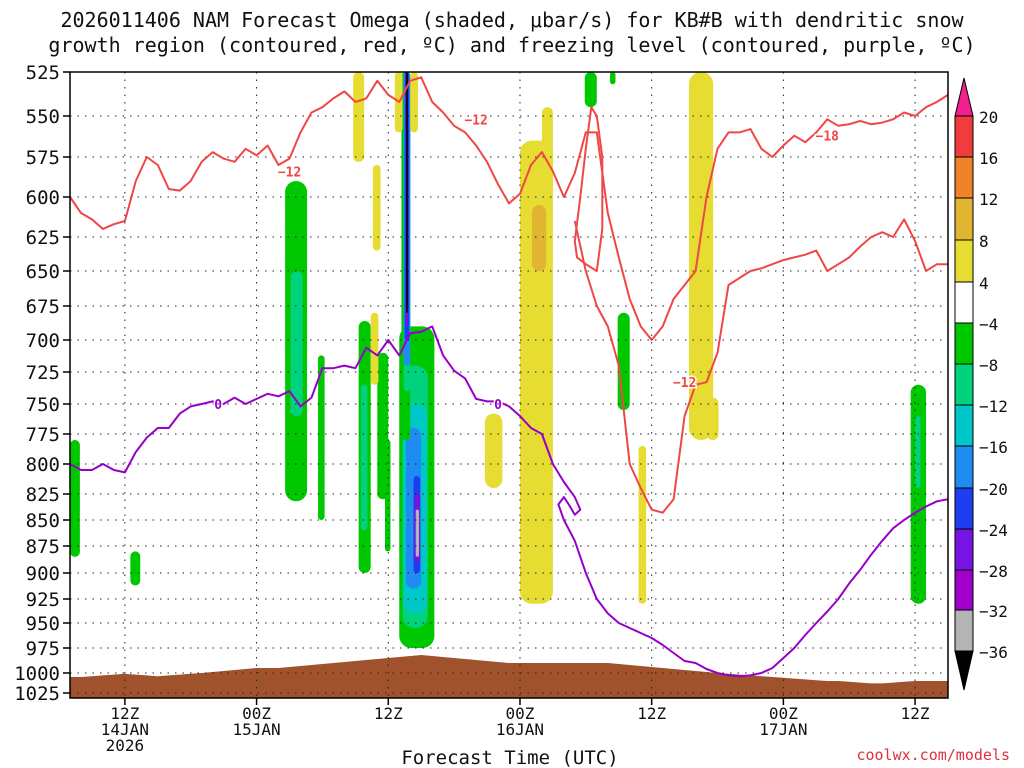 The image size is (1024, 768). Describe the element at coordinates (993, 611) in the screenshot. I see `colorbar-label: −32` at that location.